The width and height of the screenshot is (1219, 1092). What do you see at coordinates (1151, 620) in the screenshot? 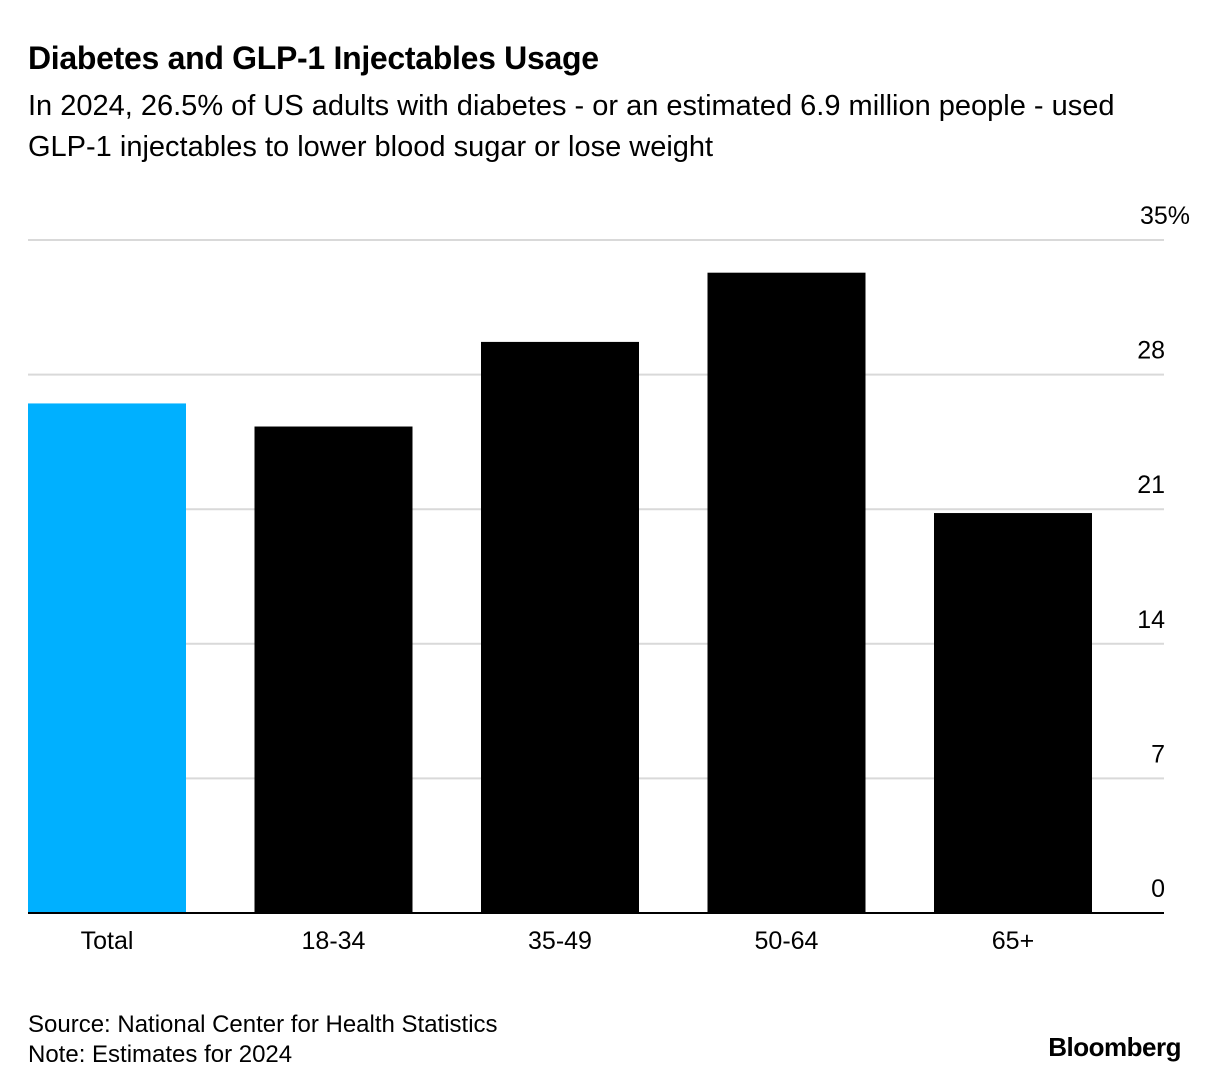
I see `y-tick-label: 14` at bounding box center [1151, 620].